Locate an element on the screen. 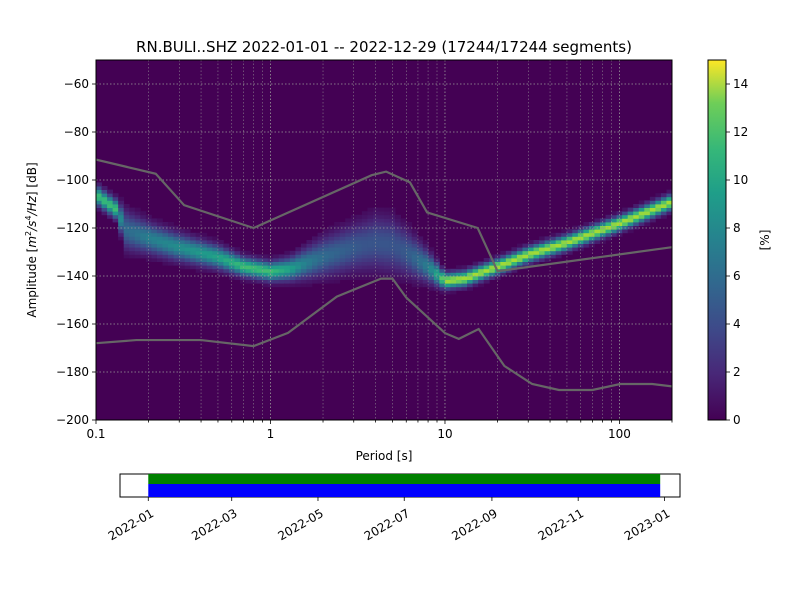 The width and height of the screenshot is (800, 604). y-tick-label: −160 is located at coordinates (72, 324).